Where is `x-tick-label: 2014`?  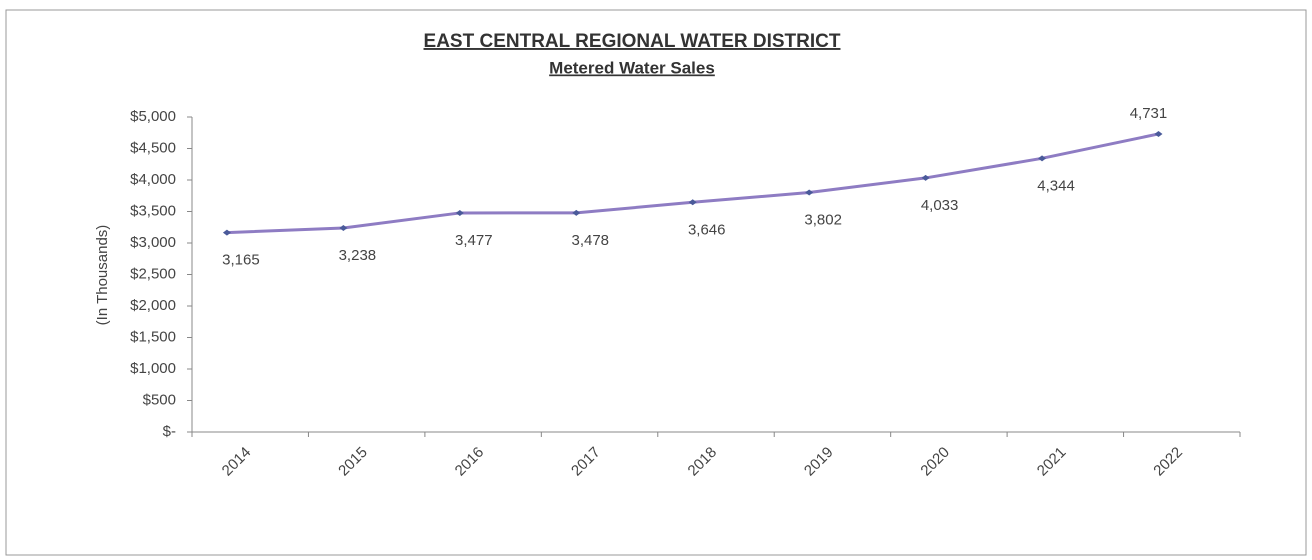
x-tick-label: 2014 is located at coordinates (237, 462).